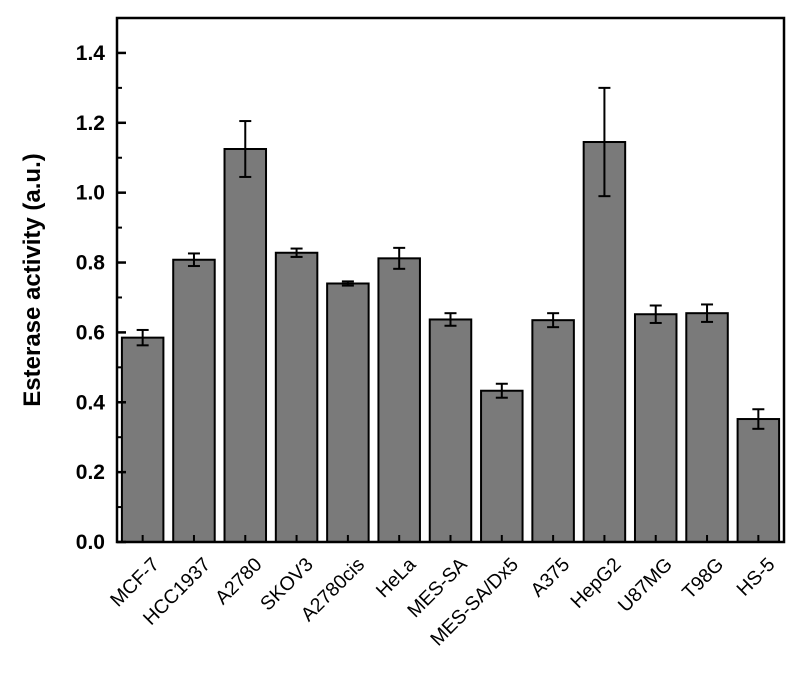 This screenshot has height=678, width=800. What do you see at coordinates (101, 285) in the screenshot?
I see `y-axis: 0.0 0.2 0.4 0.6 0.8 1.0 1.2 1.4` at bounding box center [101, 285].